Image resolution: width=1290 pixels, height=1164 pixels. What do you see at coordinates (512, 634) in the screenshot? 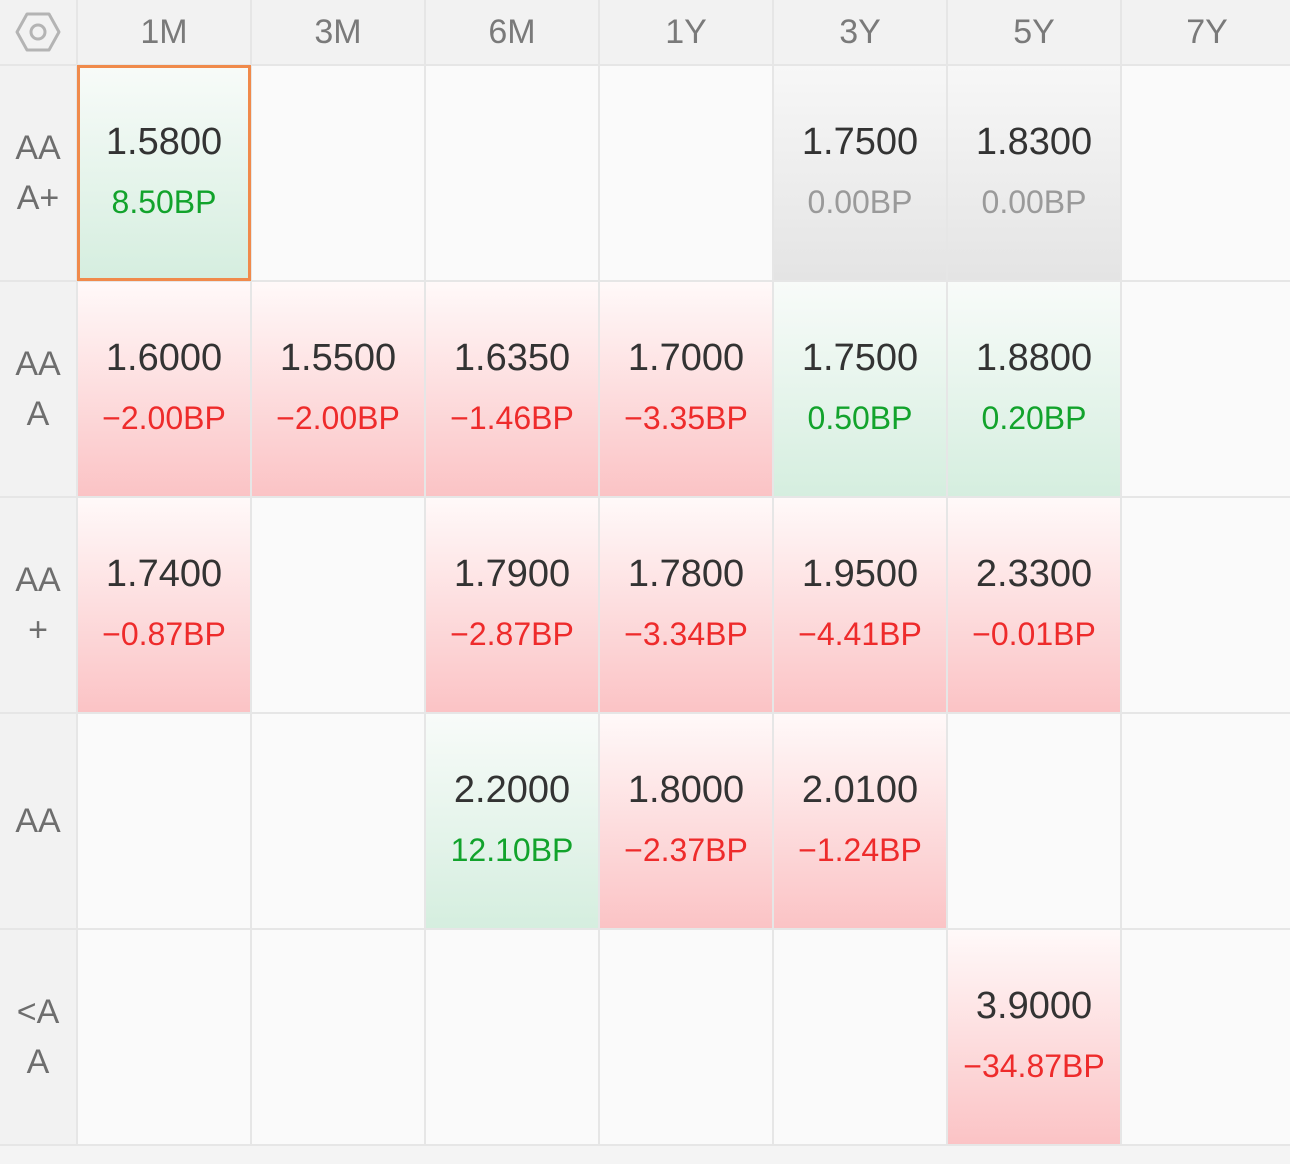
I see `rate-change: −2.87BP` at bounding box center [512, 634].